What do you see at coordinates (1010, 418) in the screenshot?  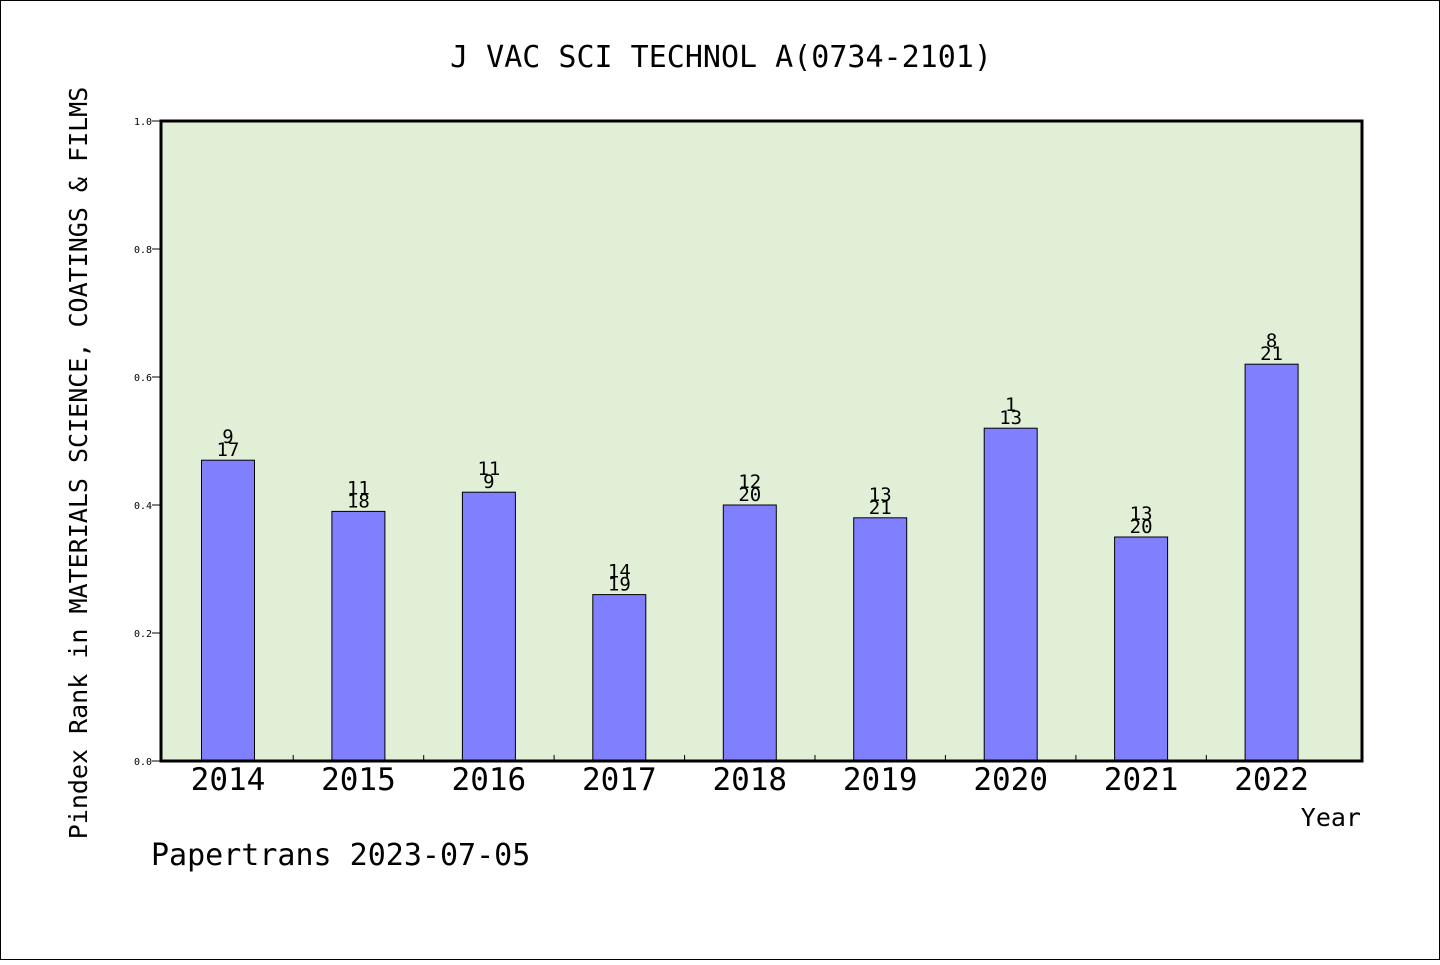 I see `bar-label-bottom-2020: 13` at bounding box center [1010, 418].